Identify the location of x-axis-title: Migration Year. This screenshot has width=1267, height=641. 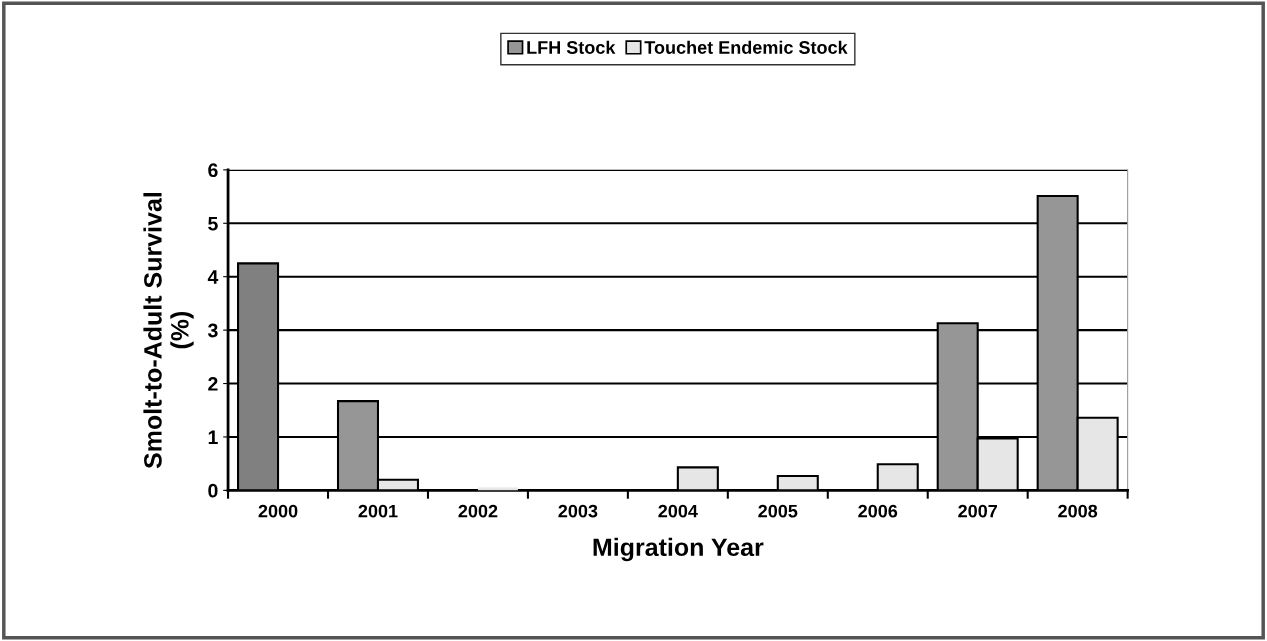
(678, 549).